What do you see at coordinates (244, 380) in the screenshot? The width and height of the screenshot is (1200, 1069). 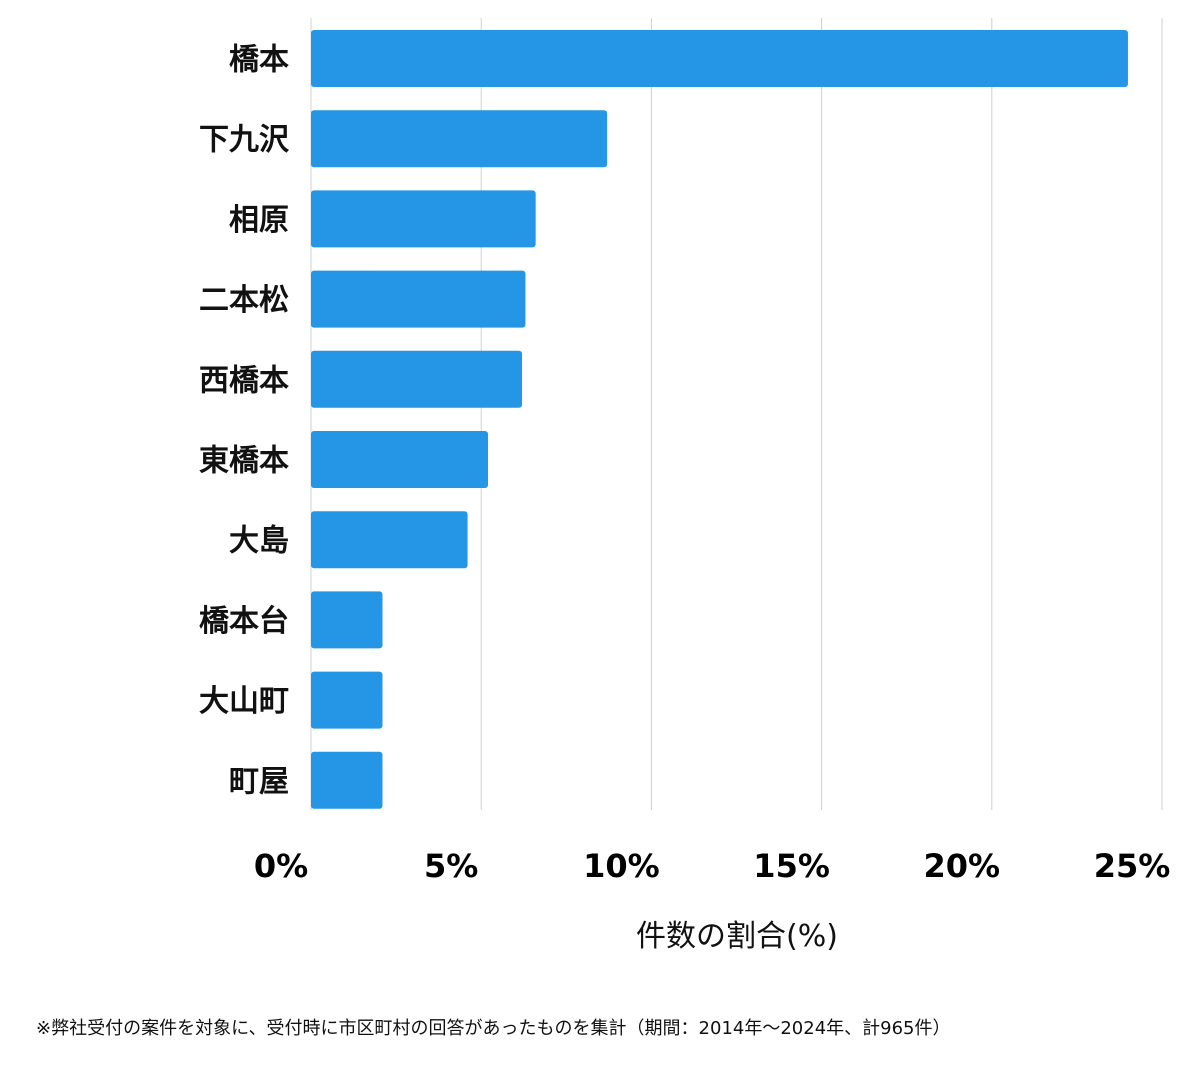 I see `category-label: 西橋本` at bounding box center [244, 380].